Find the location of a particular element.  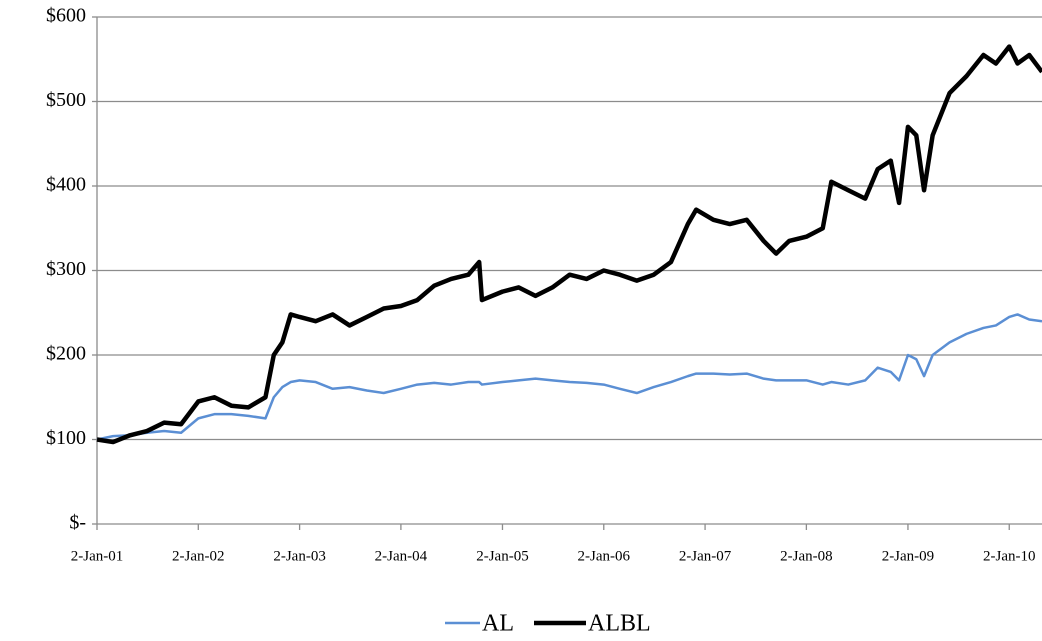

y-tick-label: $400 is located at coordinates (66, 185).